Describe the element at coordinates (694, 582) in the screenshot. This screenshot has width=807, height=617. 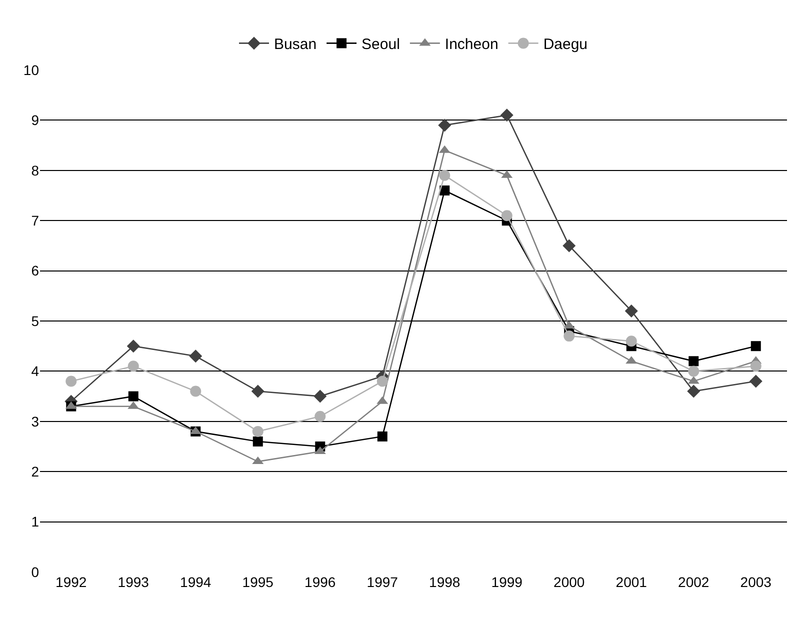
I see `x-tick-label: 2002` at that location.